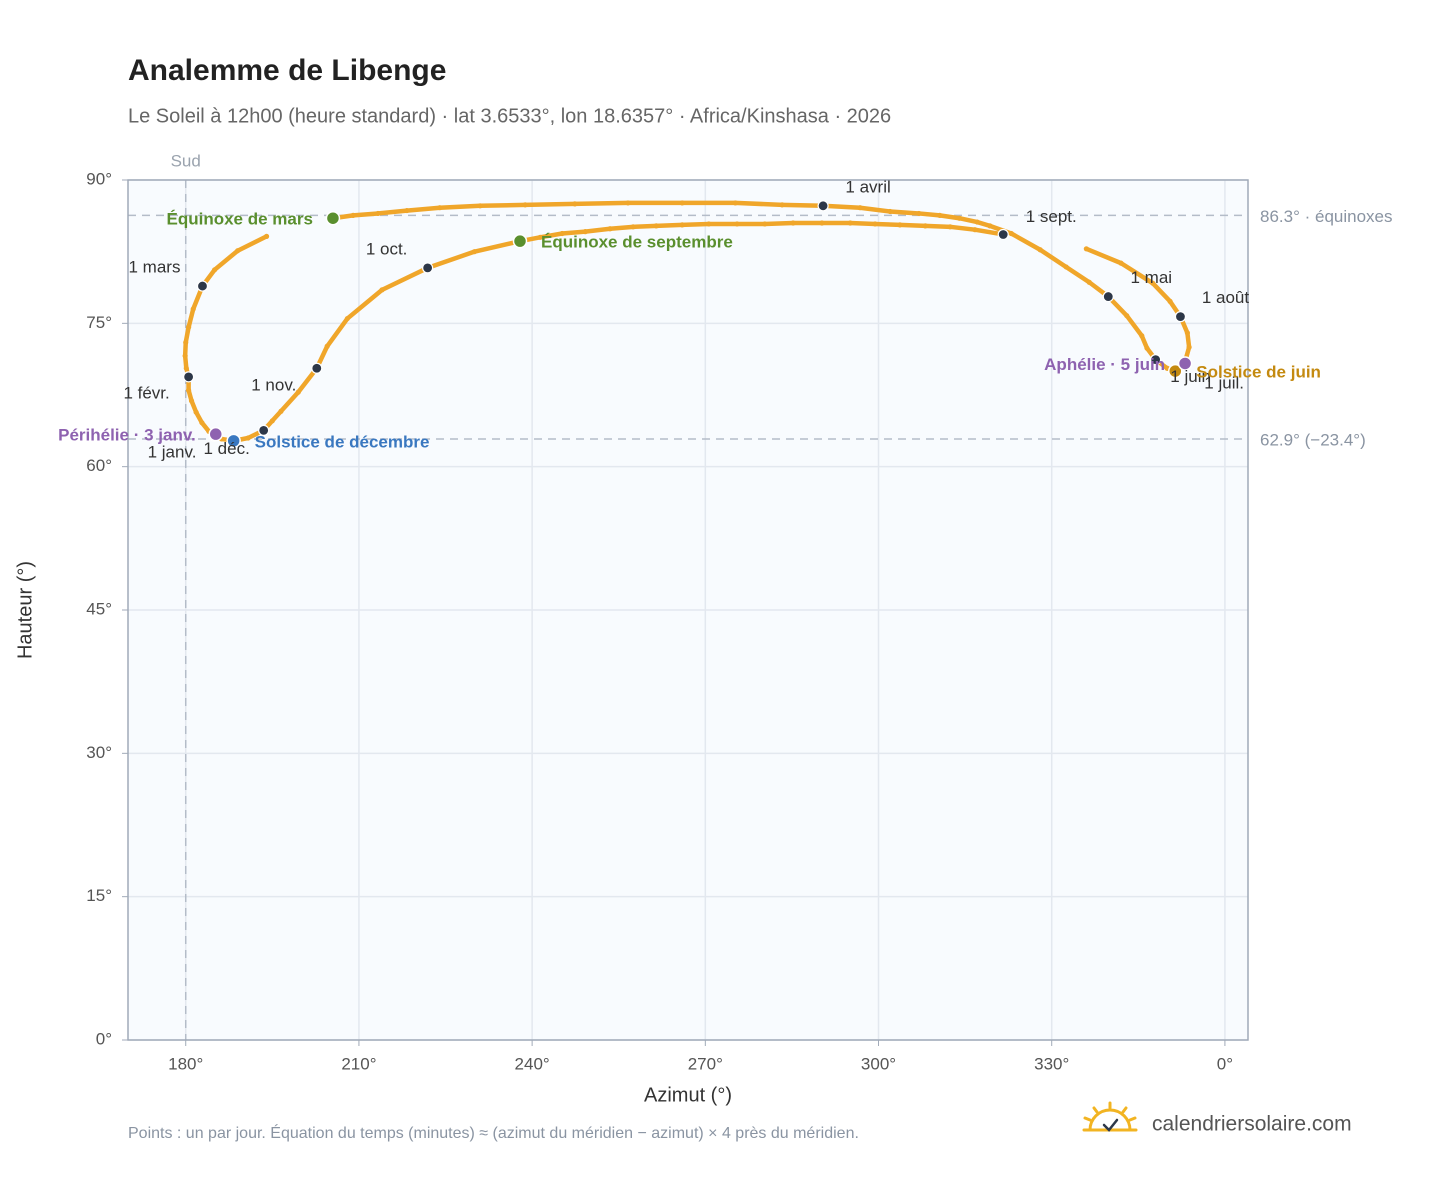 The height and width of the screenshot is (1188, 1448). Describe the element at coordinates (387, 248) in the screenshot. I see `month-label: 1 oct.` at that location.